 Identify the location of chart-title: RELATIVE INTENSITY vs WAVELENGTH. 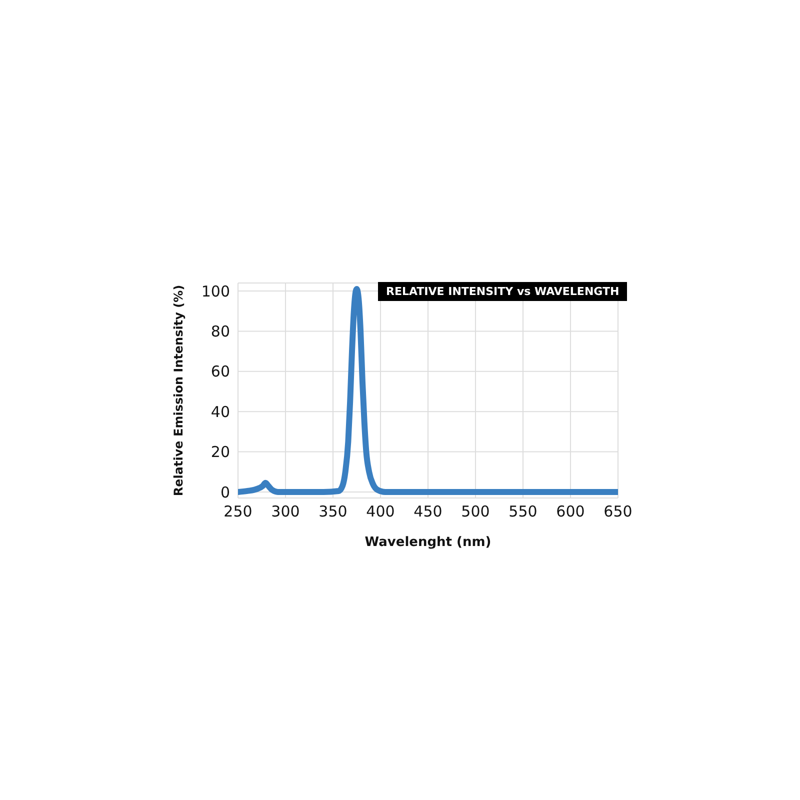
(503, 291).